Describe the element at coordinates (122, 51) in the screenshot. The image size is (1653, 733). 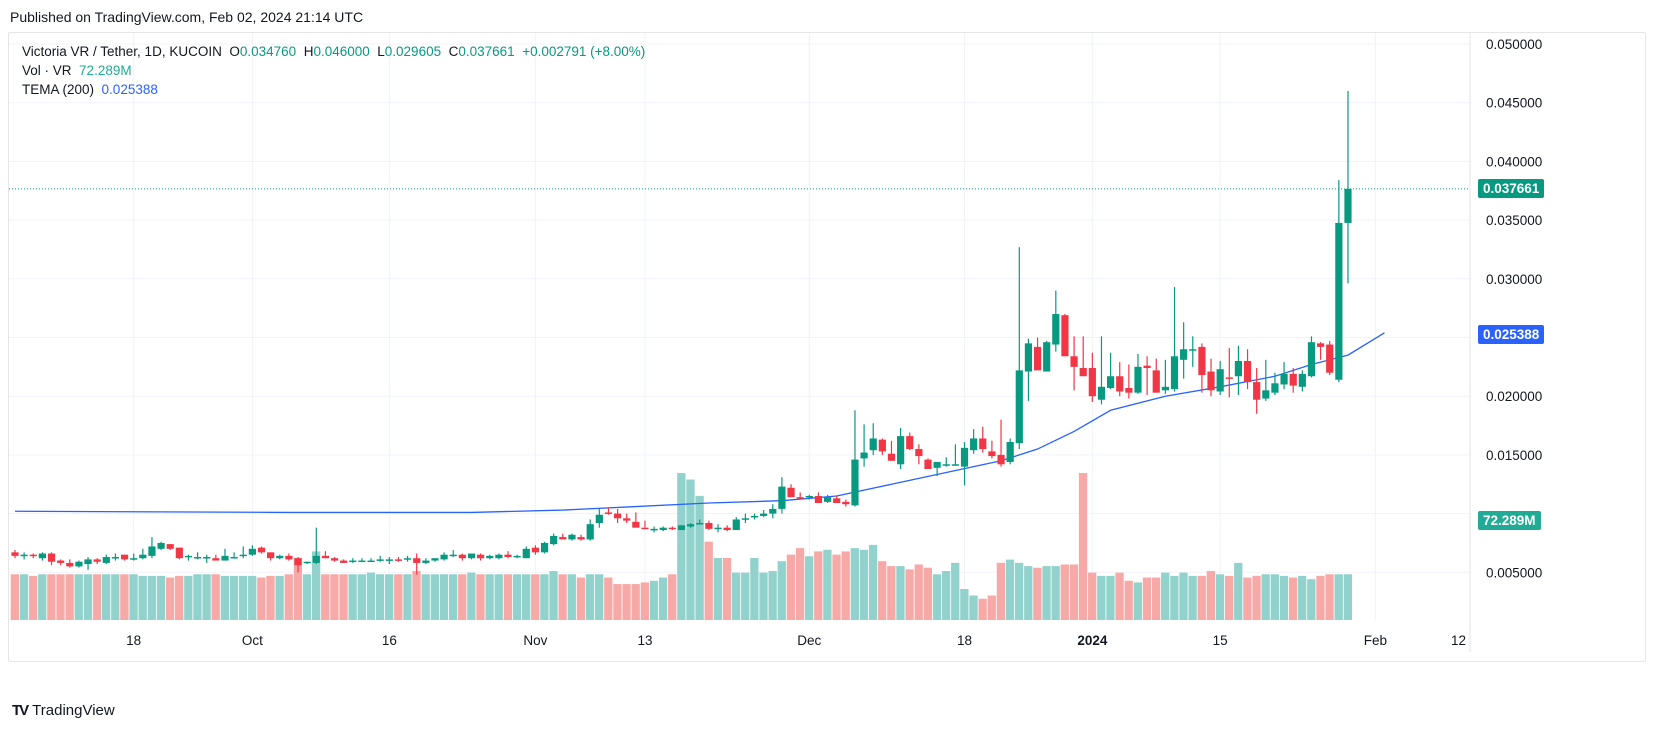
I see `legend-symbol: Victoria VR / Tether, 1D, KUCOIN` at that location.